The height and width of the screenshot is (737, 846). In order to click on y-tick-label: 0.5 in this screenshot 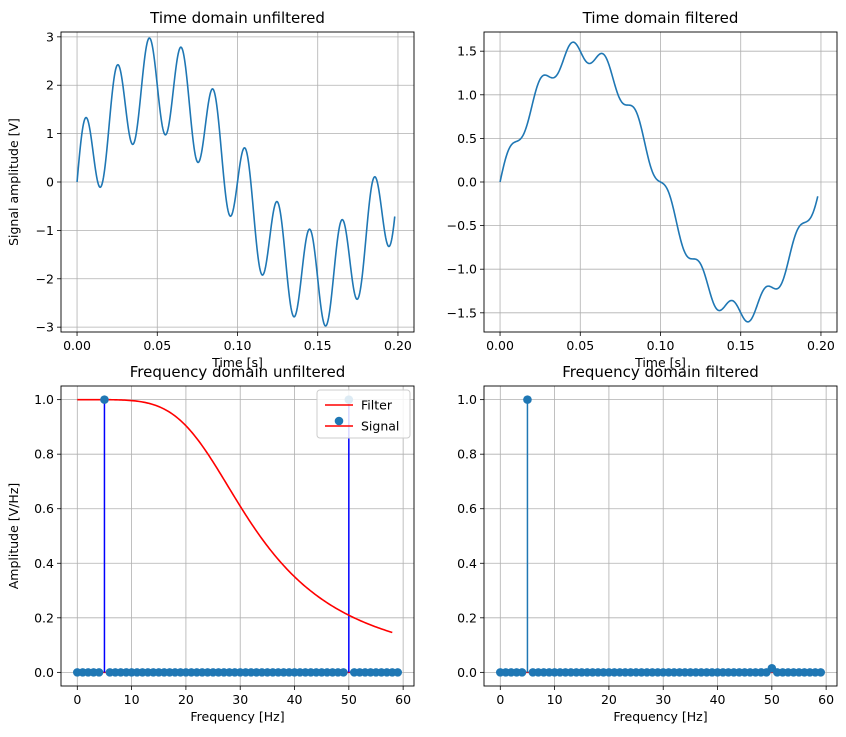, I will do `click(467, 138)`.